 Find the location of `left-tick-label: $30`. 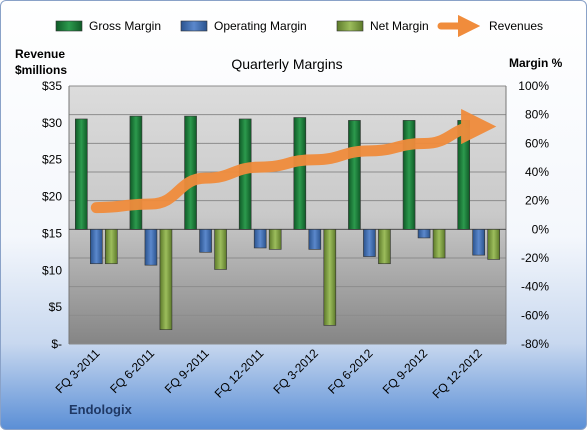

left-tick-label: $30 is located at coordinates (52, 123).